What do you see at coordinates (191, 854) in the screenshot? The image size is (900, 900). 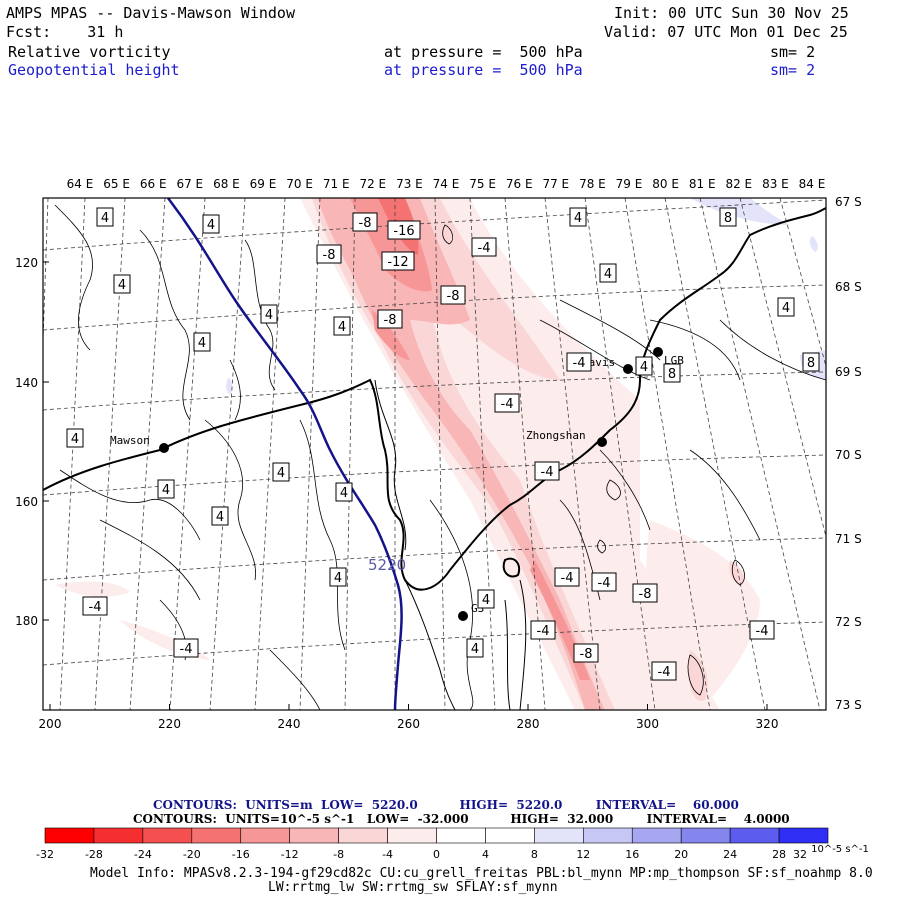 I see `colorbar-tick: -20` at bounding box center [191, 854].